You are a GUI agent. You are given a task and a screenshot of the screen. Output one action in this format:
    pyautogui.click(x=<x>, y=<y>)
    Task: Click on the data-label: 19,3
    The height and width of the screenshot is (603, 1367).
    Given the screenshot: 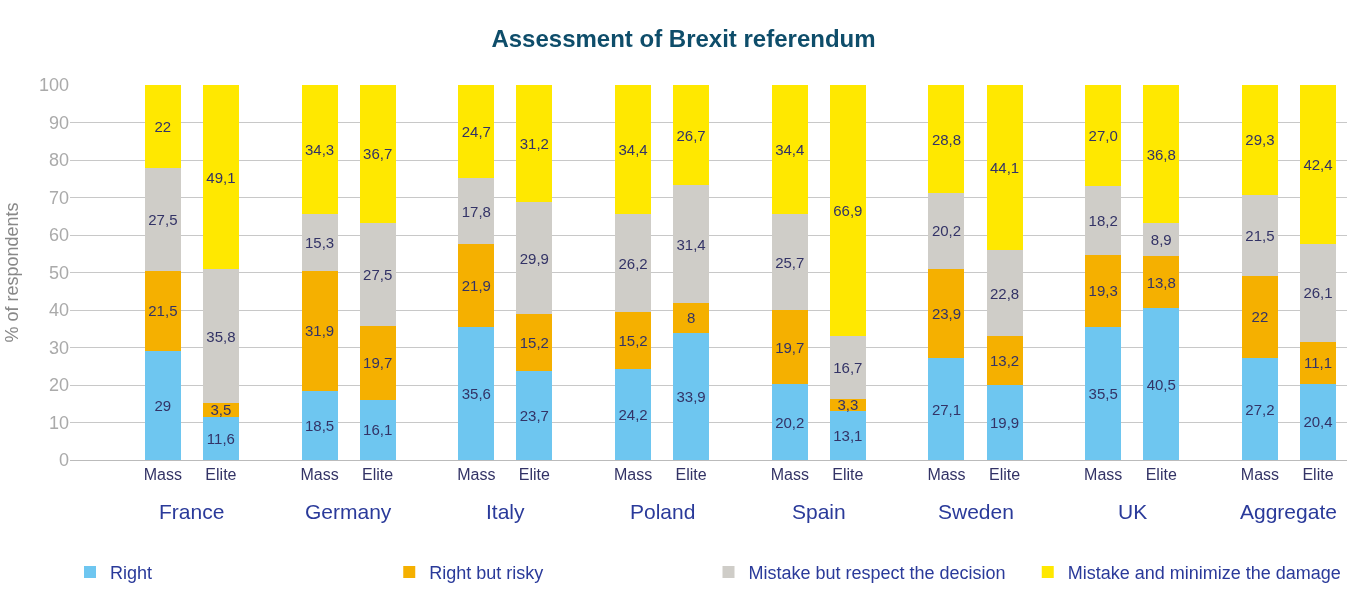 What is the action you would take?
    pyautogui.click(x=1103, y=291)
    